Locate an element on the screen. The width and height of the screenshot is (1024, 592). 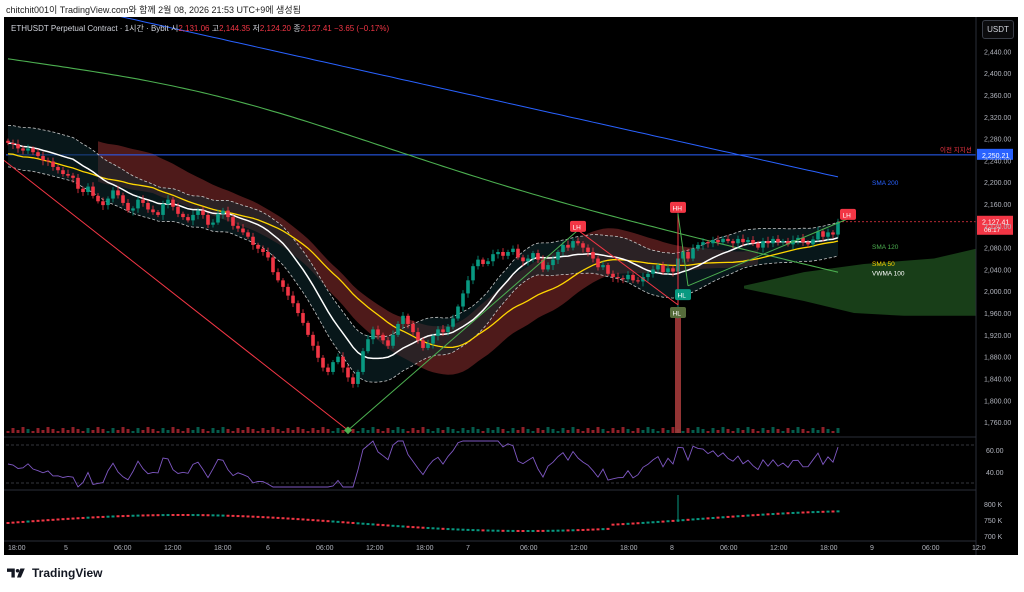
price-tick-label: 2,320.00 is located at coordinates (997, 118).